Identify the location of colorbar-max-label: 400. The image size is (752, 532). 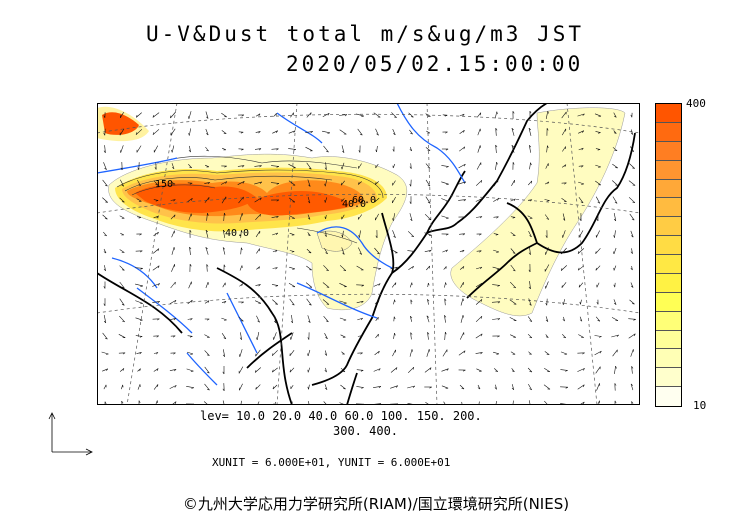
(696, 103).